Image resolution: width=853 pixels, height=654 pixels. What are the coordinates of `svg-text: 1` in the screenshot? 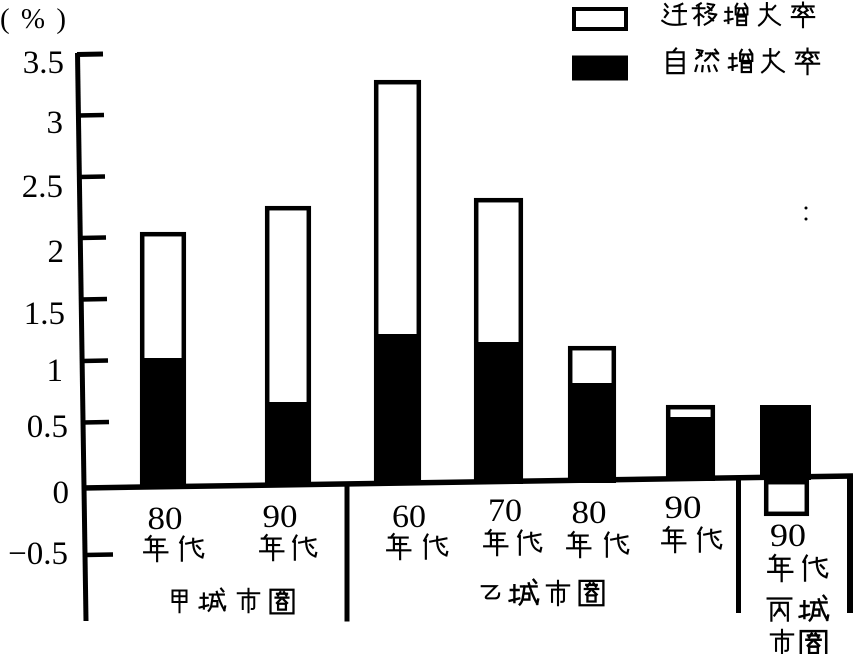 It's located at (55, 371).